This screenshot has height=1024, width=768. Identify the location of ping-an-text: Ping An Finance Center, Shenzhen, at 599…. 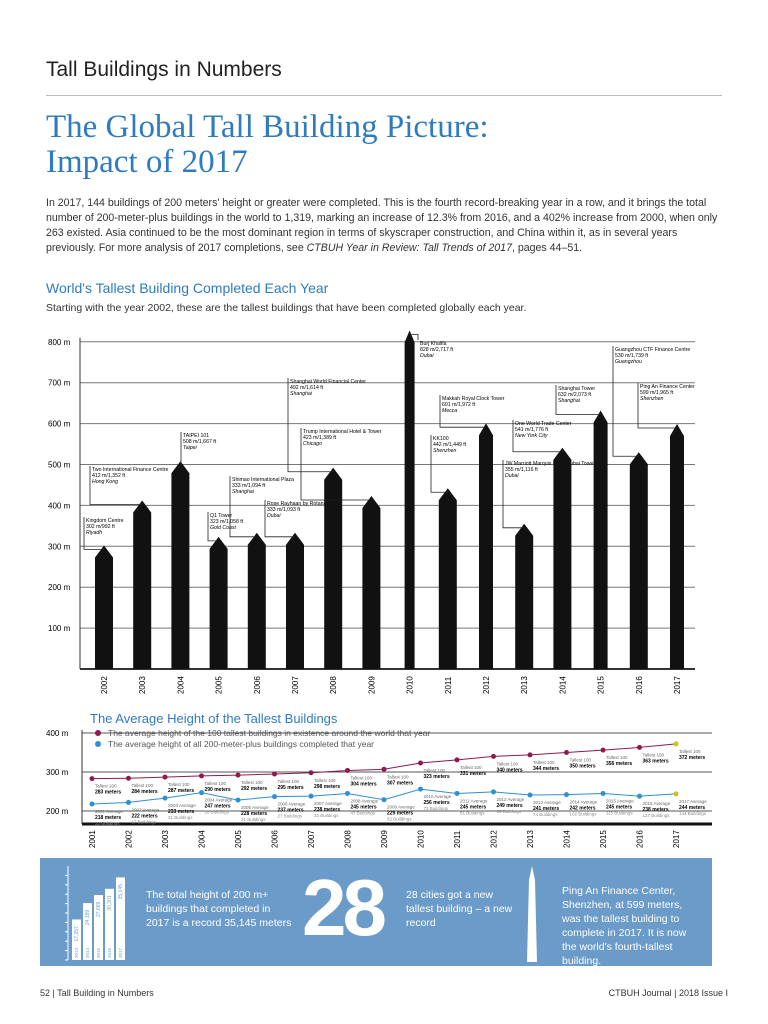
(624, 926).